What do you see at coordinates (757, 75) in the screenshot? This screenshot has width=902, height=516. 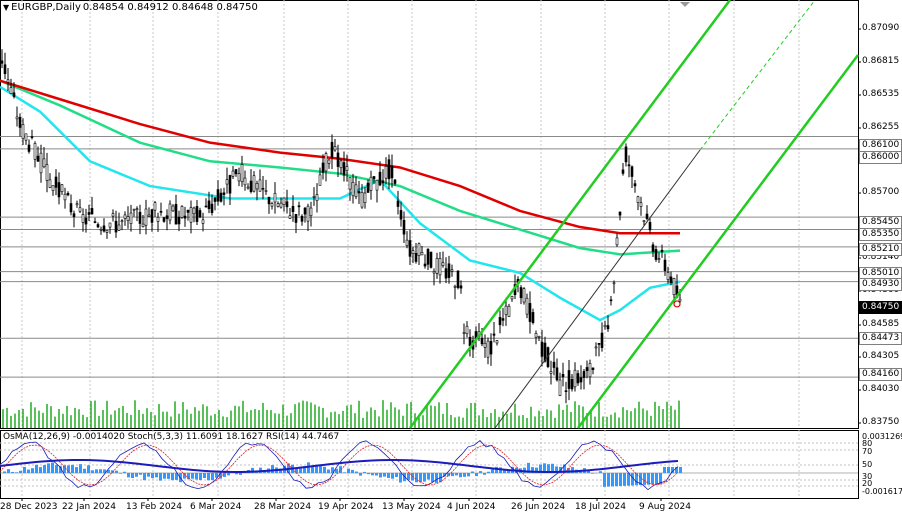 I see `channel-mid-extension` at bounding box center [757, 75].